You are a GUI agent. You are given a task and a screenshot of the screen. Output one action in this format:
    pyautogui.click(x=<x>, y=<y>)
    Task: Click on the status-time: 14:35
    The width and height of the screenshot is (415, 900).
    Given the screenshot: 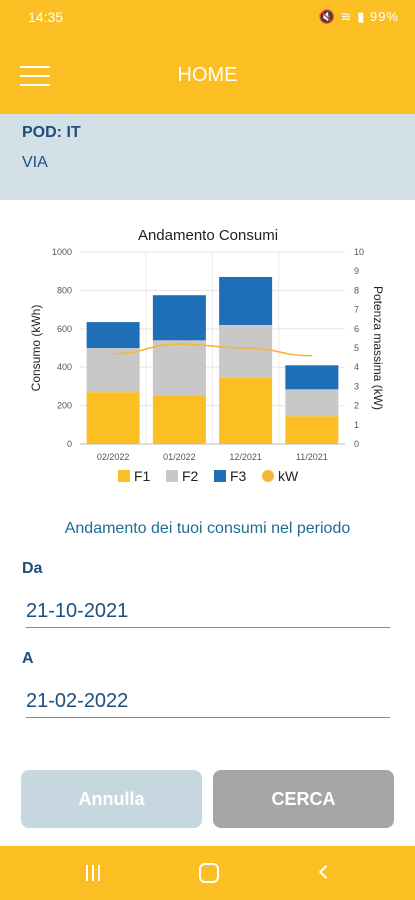 What is the action you would take?
    pyautogui.click(x=46, y=17)
    